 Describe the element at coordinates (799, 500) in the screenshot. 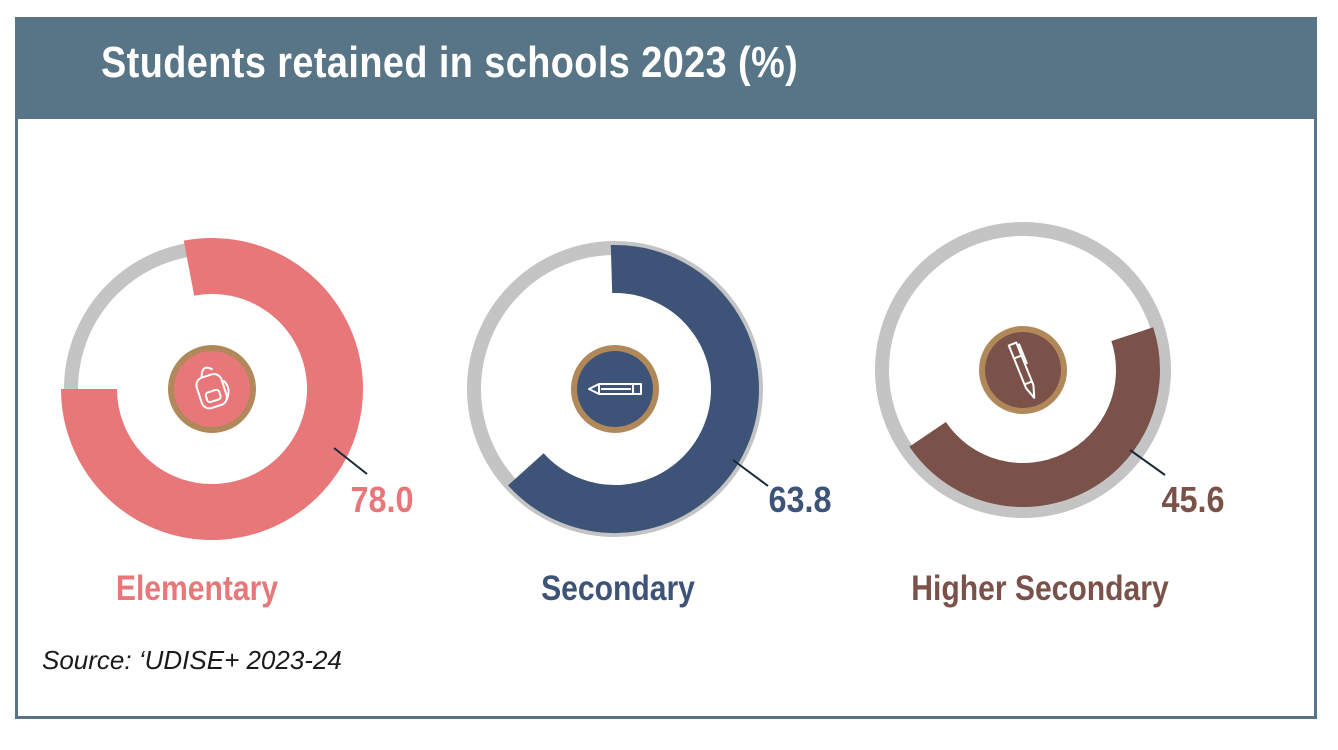

I see `value-label: 63.8` at that location.